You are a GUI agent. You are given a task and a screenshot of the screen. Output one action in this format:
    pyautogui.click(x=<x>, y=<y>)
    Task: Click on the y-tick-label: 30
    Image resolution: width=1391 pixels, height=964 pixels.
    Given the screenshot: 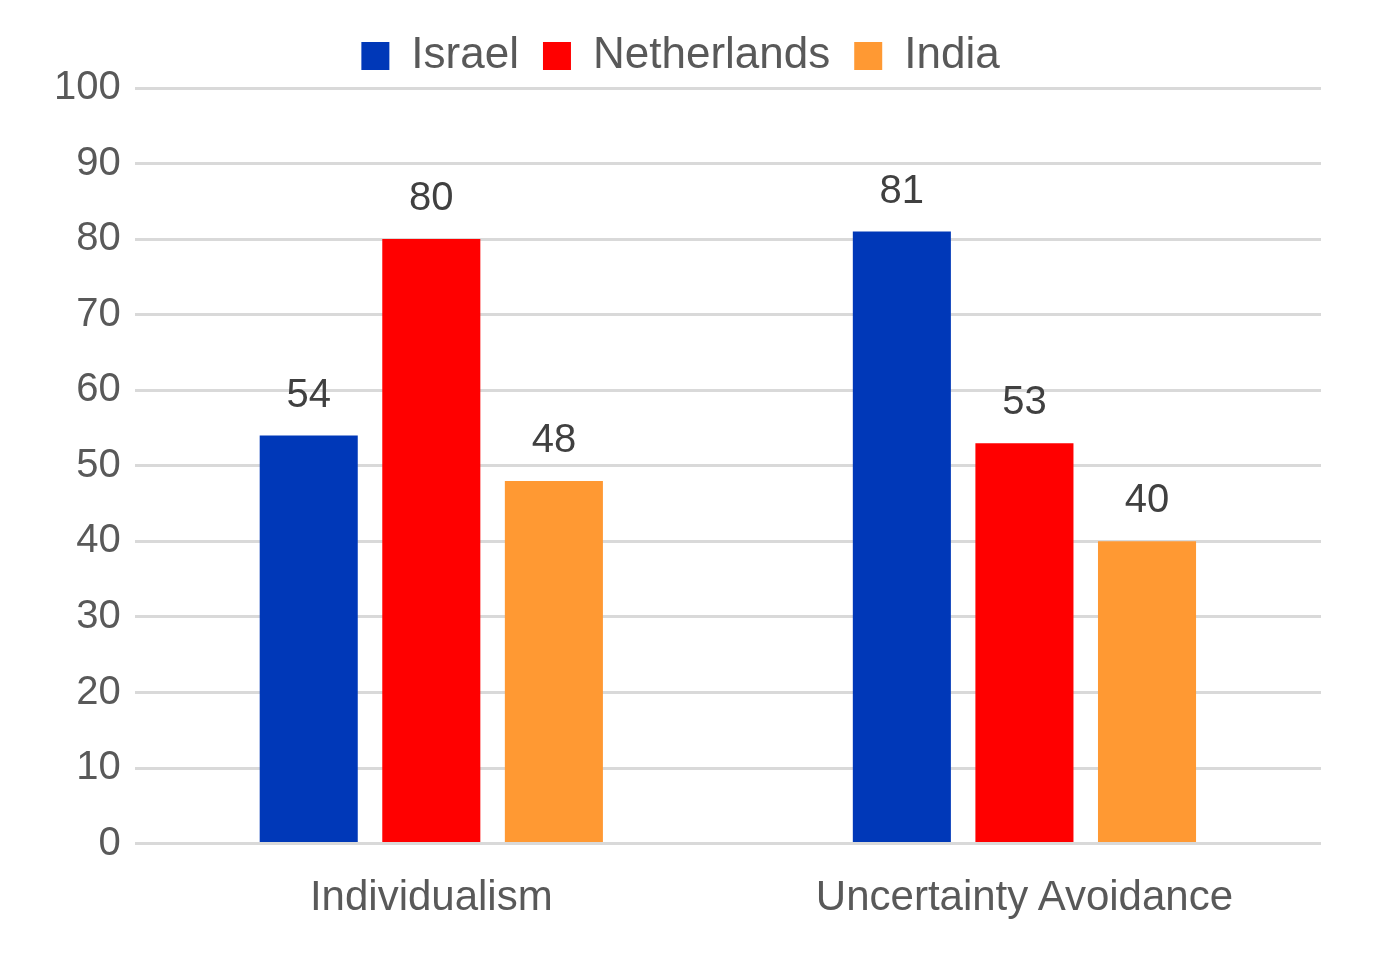 What is the action you would take?
    pyautogui.click(x=98, y=613)
    